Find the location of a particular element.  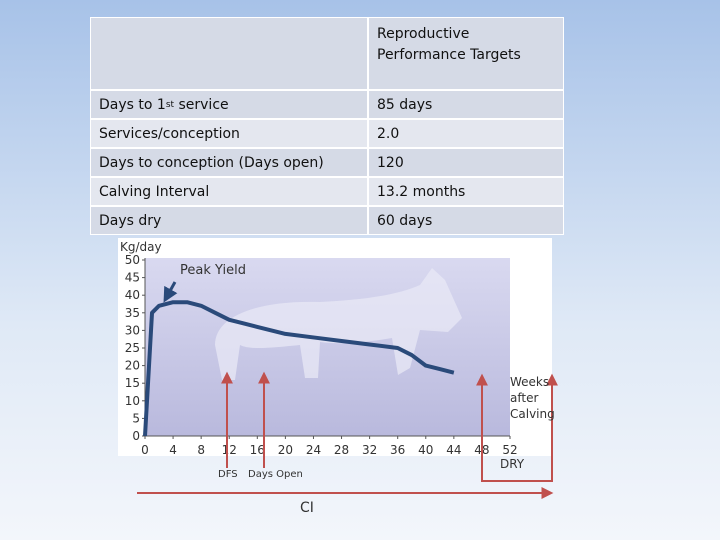

x-tick-label: 28 is located at coordinates (341, 450).